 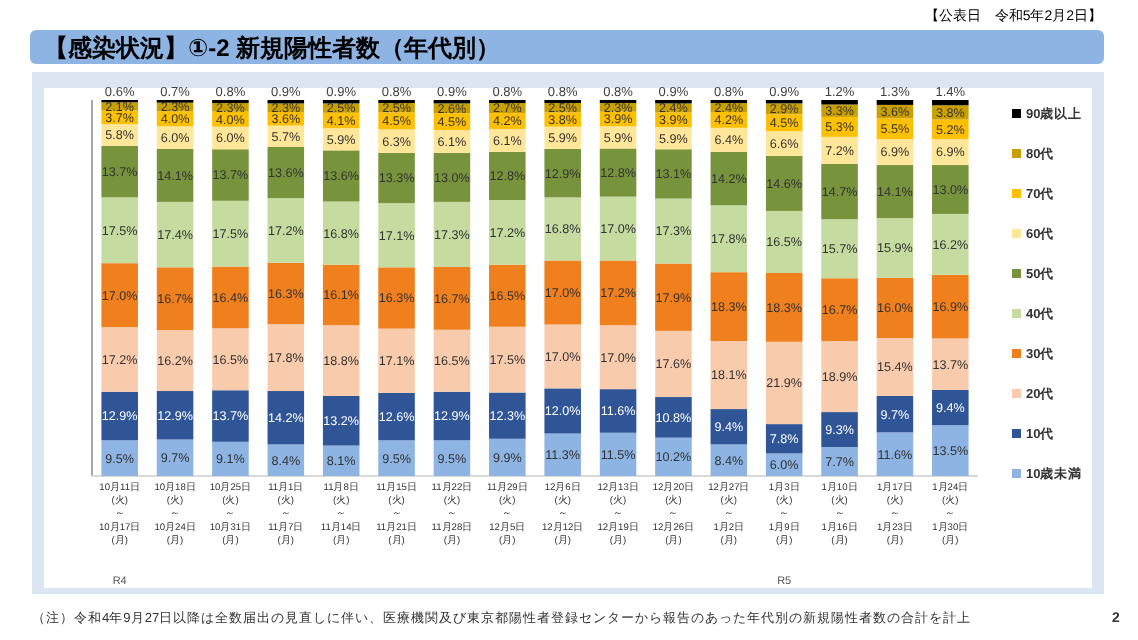 What do you see at coordinates (272, 48) in the screenshot?
I see `chart-title: 【感染状況】①-2 新規陽性者数（年代別）` at bounding box center [272, 48].